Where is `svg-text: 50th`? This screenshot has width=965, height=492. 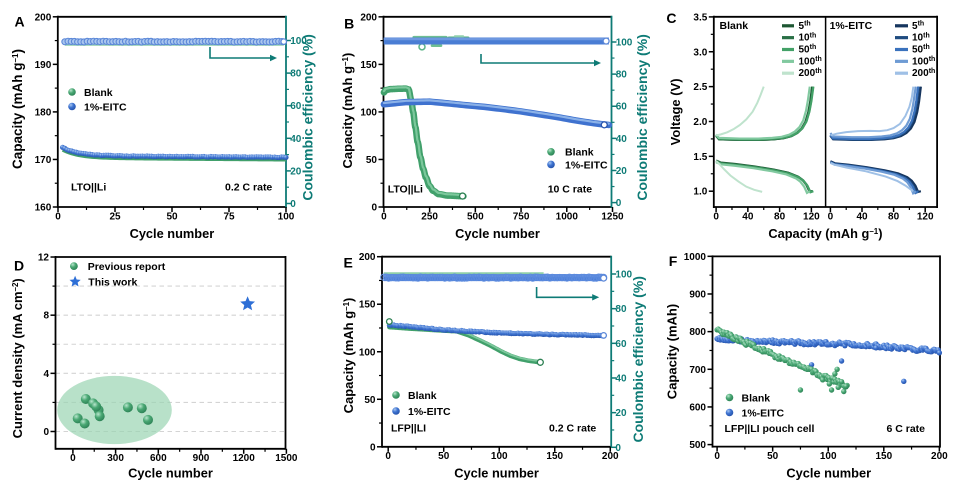 svg-text: 50th is located at coordinates (808, 49).